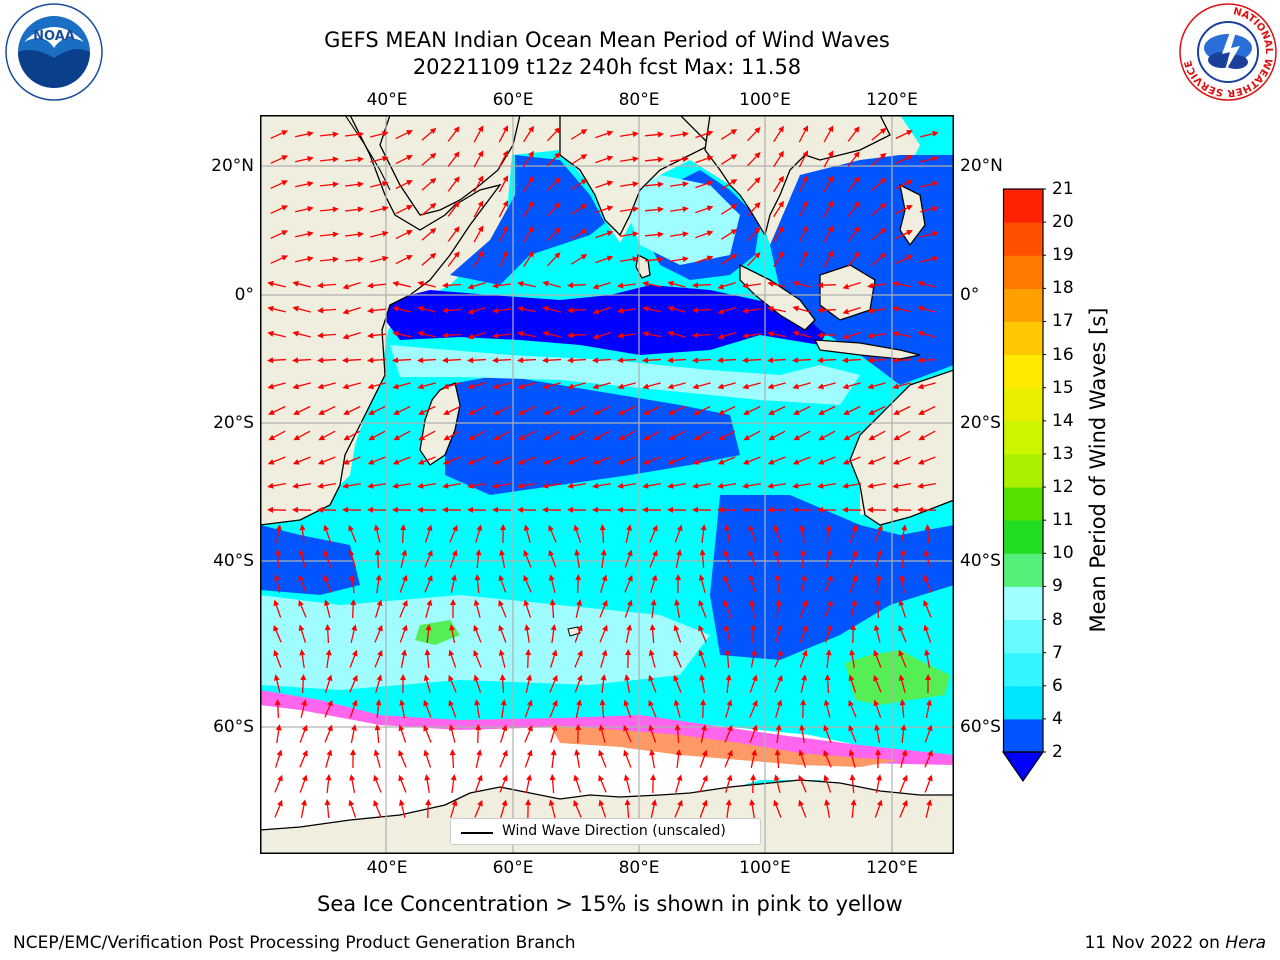  I want to click on lon-tick-bottom-40e: 40°E, so click(387, 868).